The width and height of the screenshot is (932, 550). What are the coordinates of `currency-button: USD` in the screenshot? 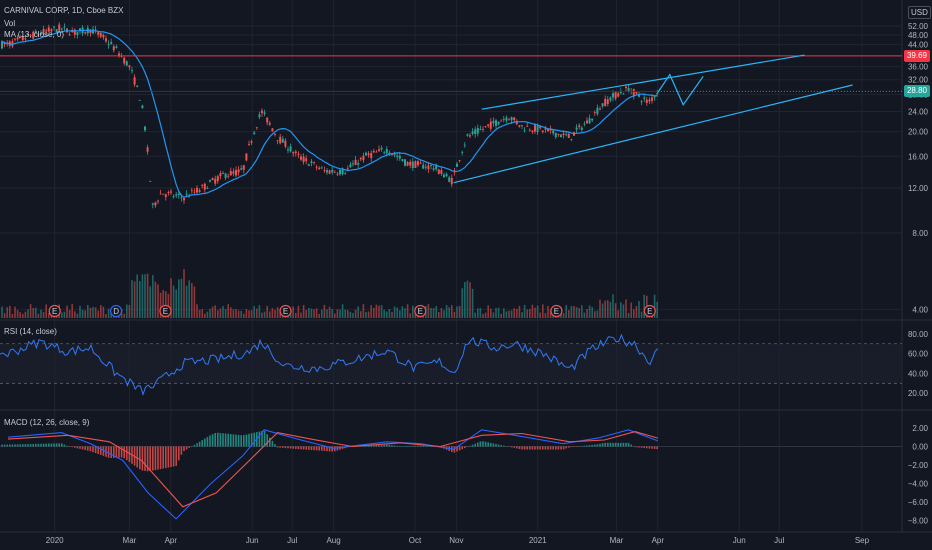 It's located at (919, 12).